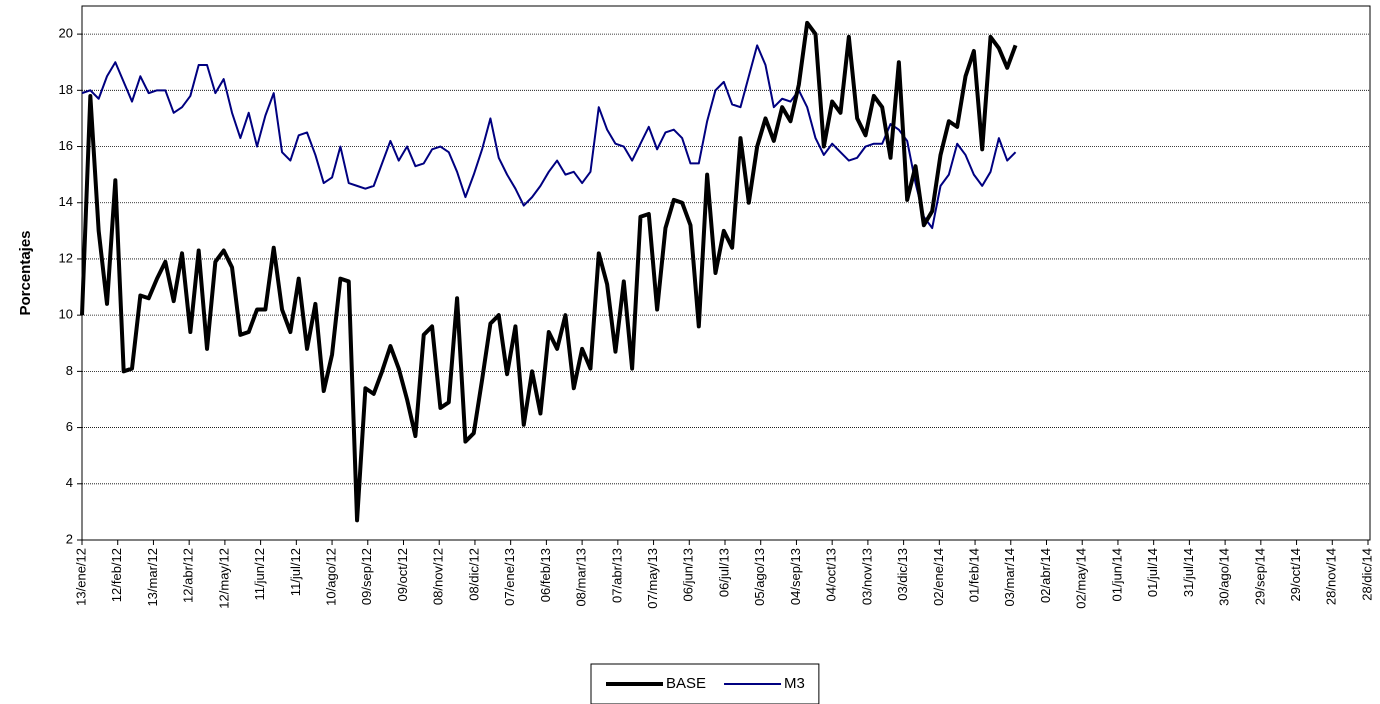 This screenshot has width=1380, height=704. Describe the element at coordinates (295, 572) in the screenshot. I see `x-tick-label: 11/jul/12` at that location.